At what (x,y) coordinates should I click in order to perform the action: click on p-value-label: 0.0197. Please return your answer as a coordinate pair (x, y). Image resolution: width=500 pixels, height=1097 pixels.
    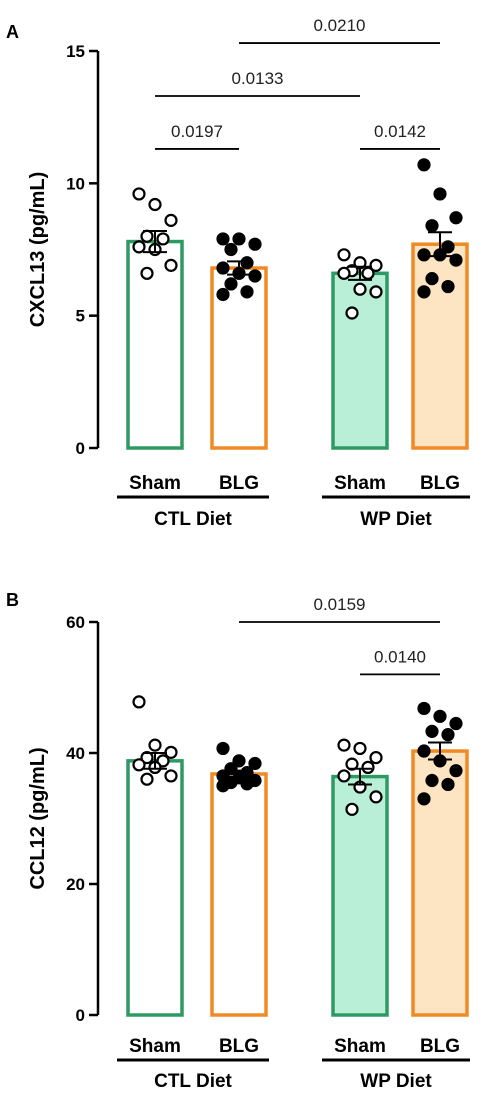
    Looking at the image, I should click on (197, 131).